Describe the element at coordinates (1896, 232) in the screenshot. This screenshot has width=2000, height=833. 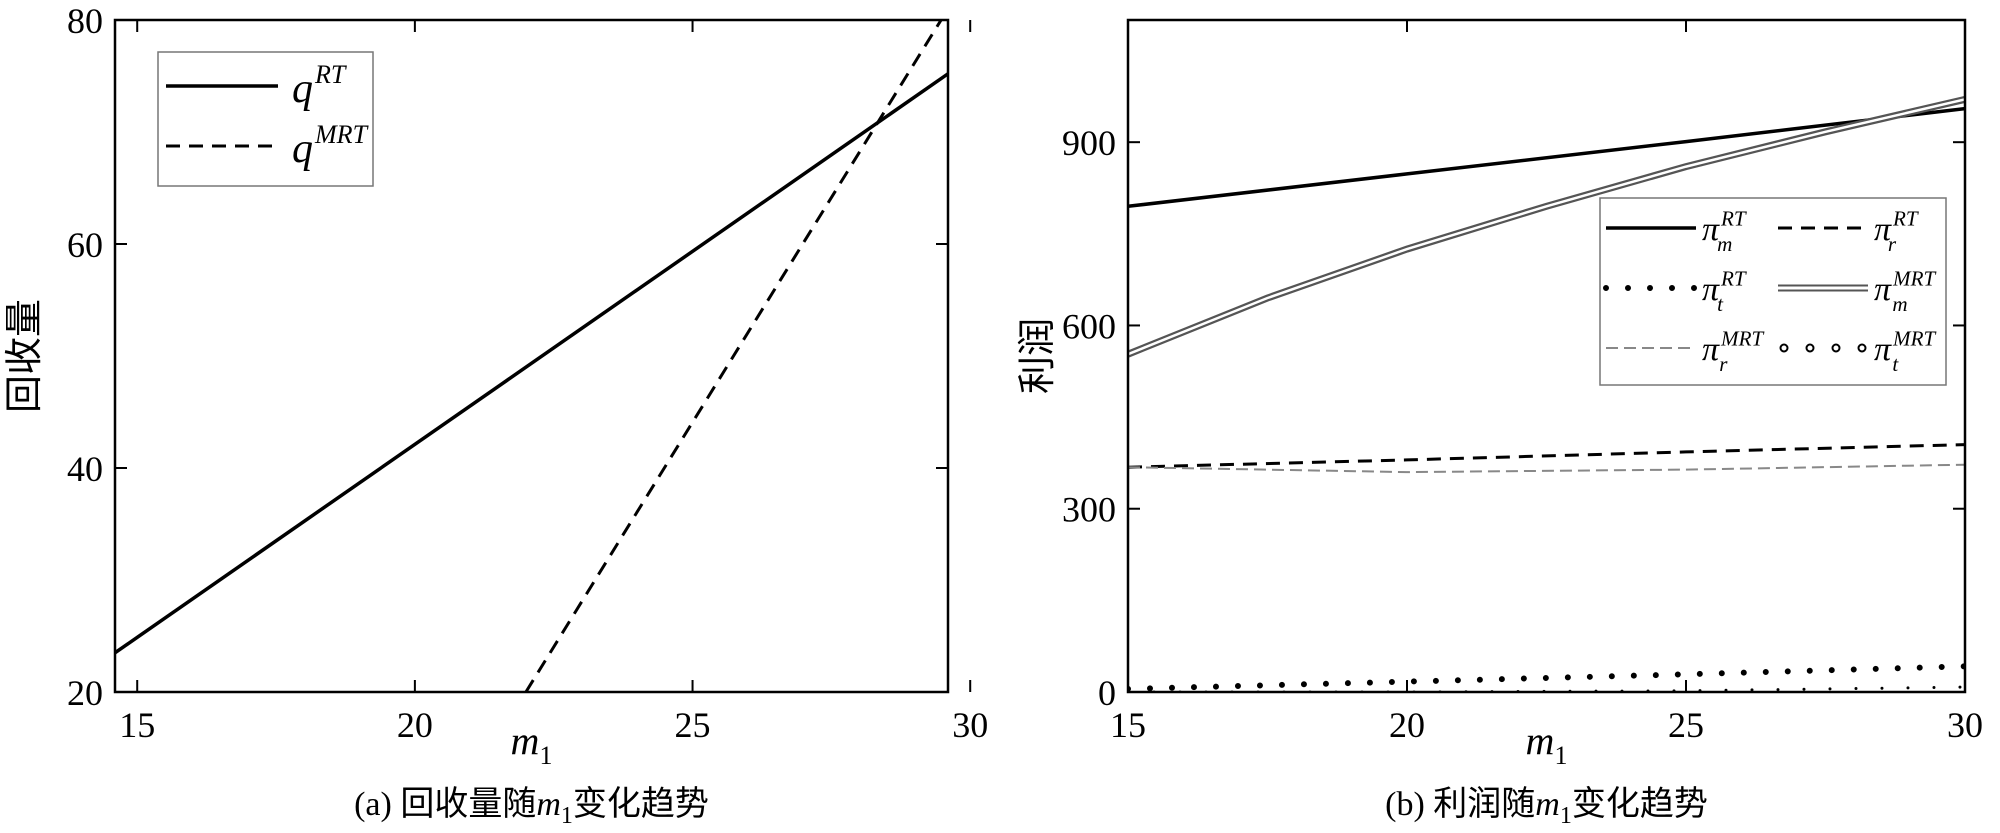
I see `legend-label: πRT r` at that location.